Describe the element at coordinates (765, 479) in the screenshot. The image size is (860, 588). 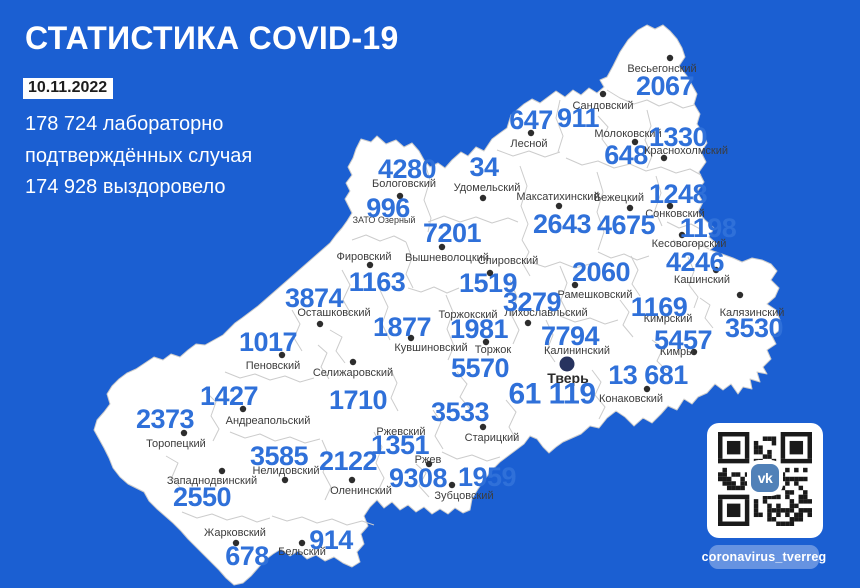
I see `qr-code` at that location.